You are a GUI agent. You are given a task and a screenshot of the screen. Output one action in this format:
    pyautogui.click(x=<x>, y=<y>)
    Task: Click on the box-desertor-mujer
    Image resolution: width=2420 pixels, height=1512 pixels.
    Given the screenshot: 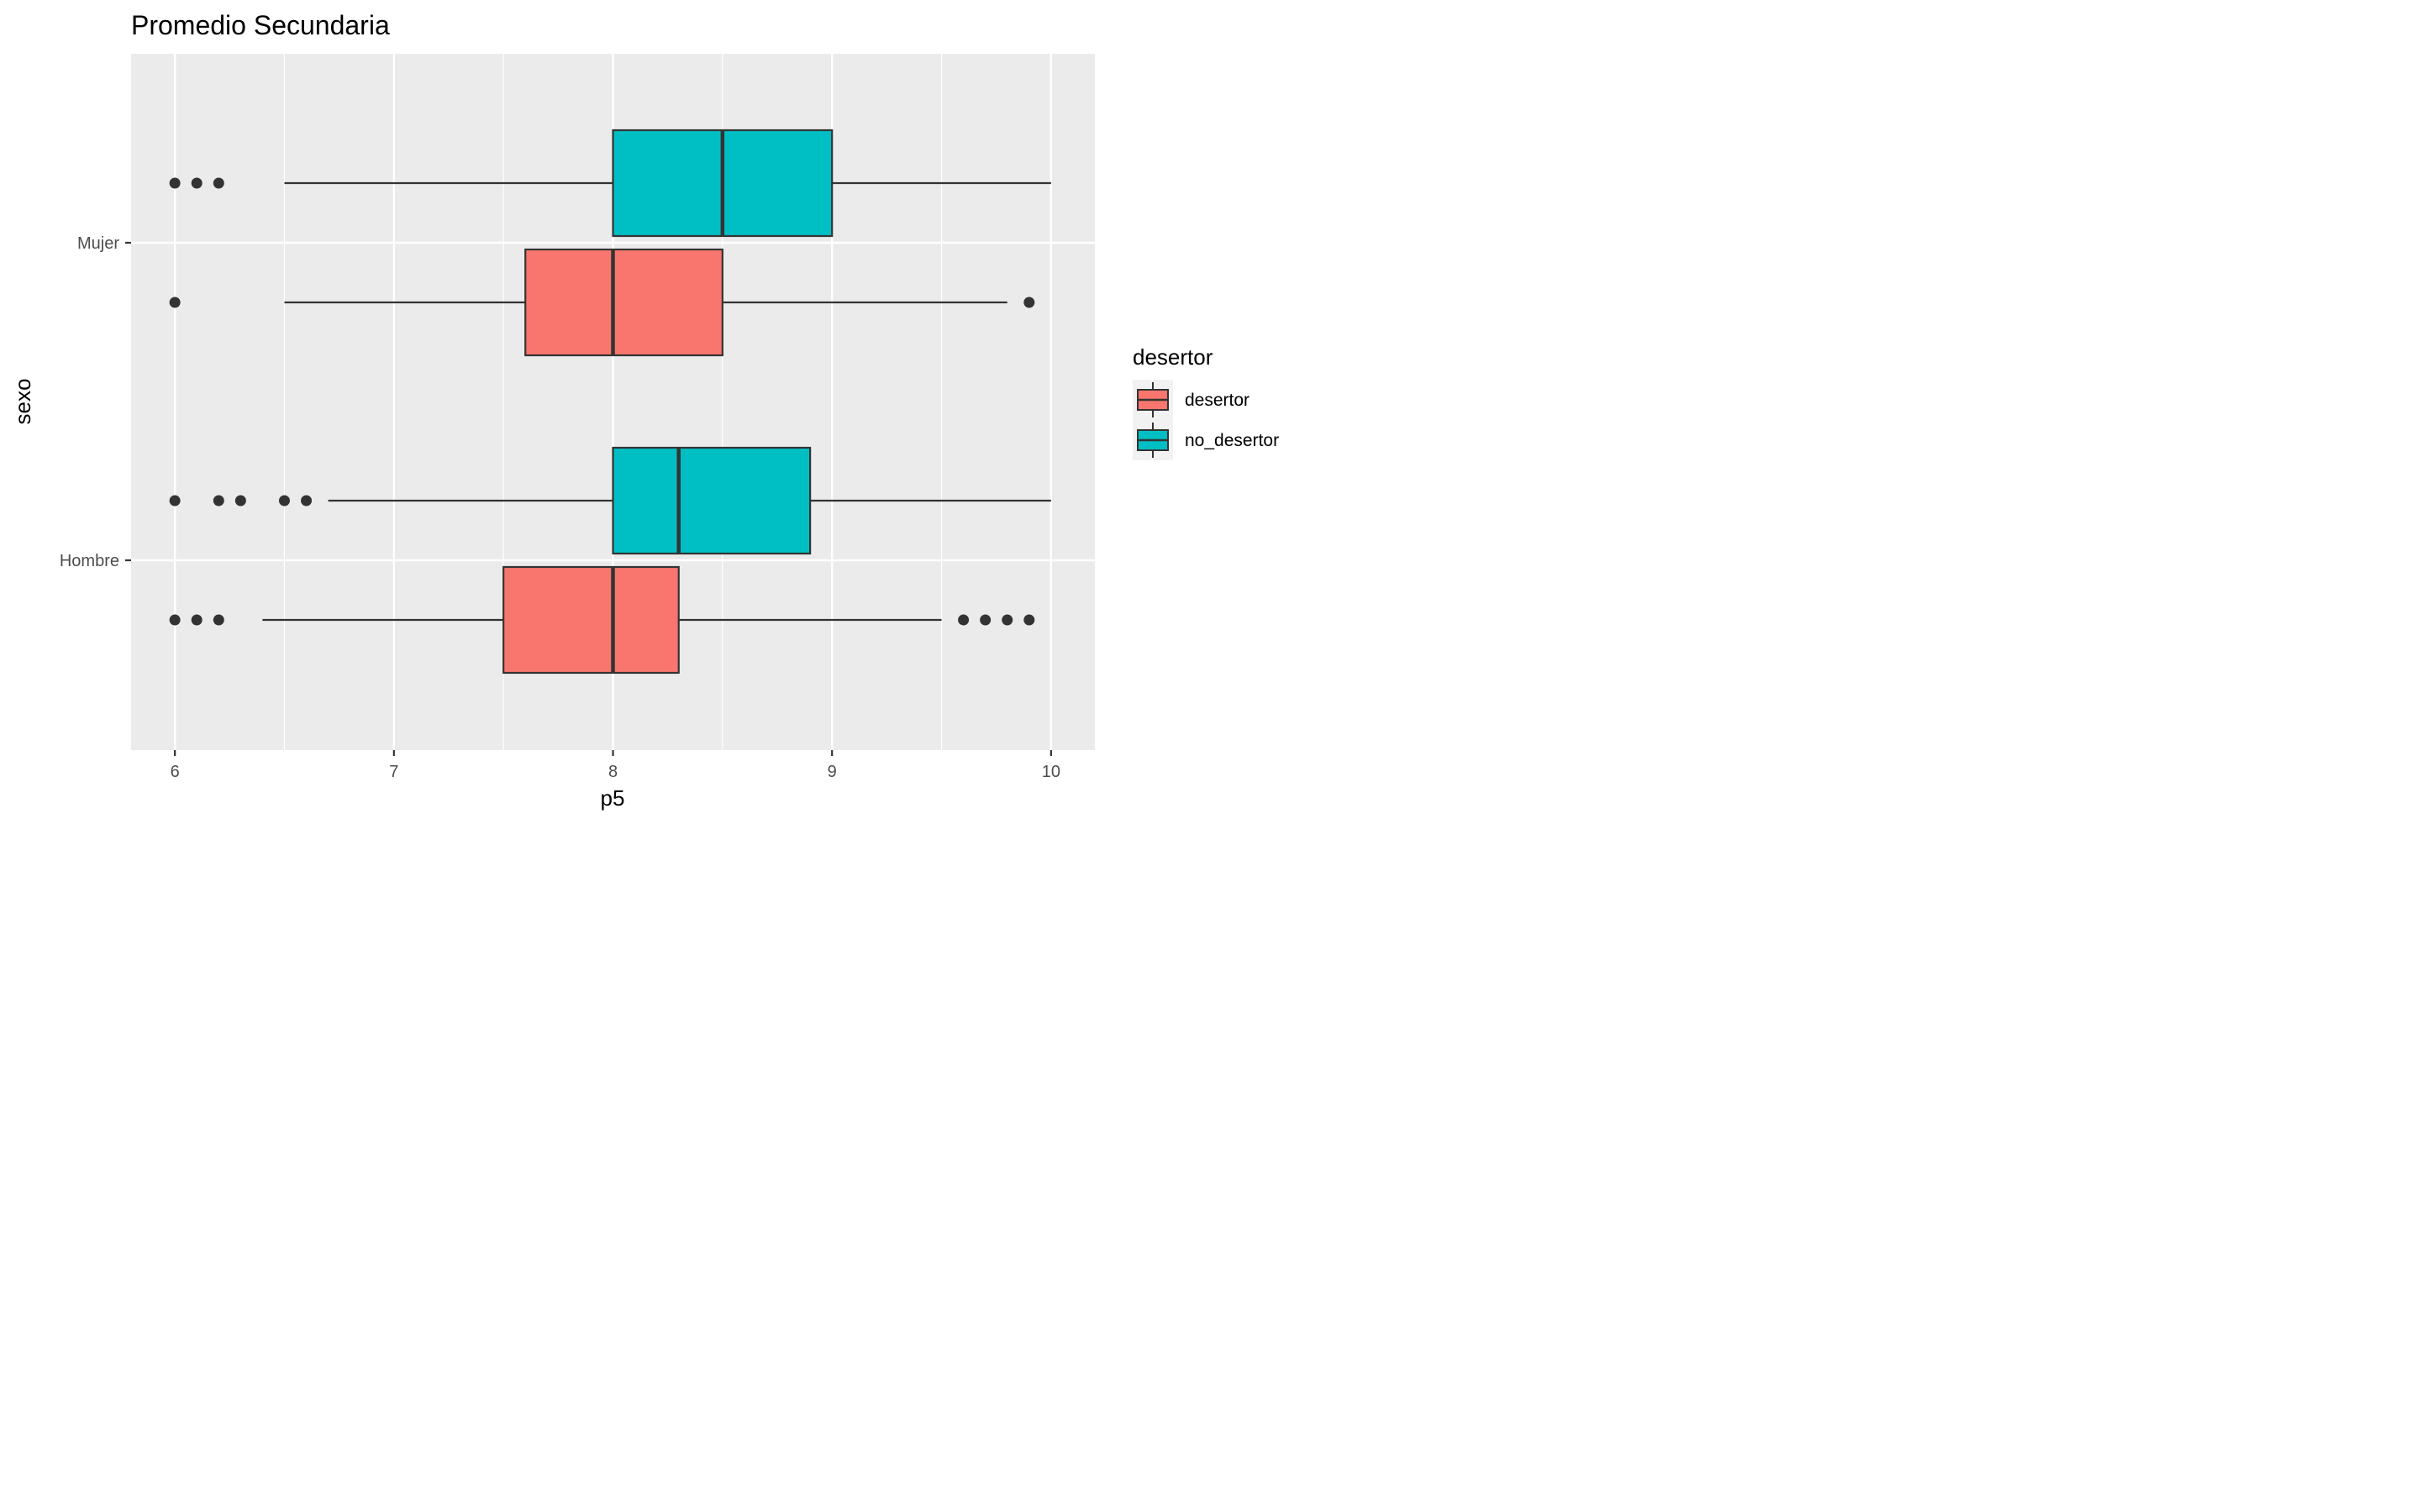 What is the action you would take?
    pyautogui.click(x=602, y=302)
    